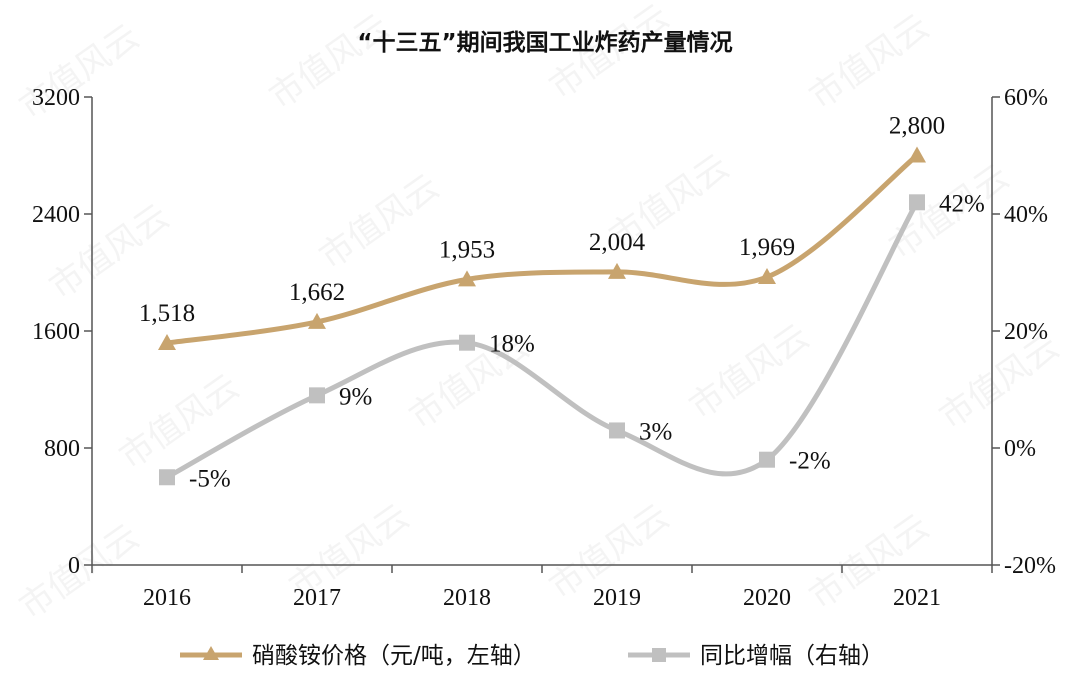  Describe the element at coordinates (211, 653) in the screenshot. I see `legend-triangle-marker` at that location.